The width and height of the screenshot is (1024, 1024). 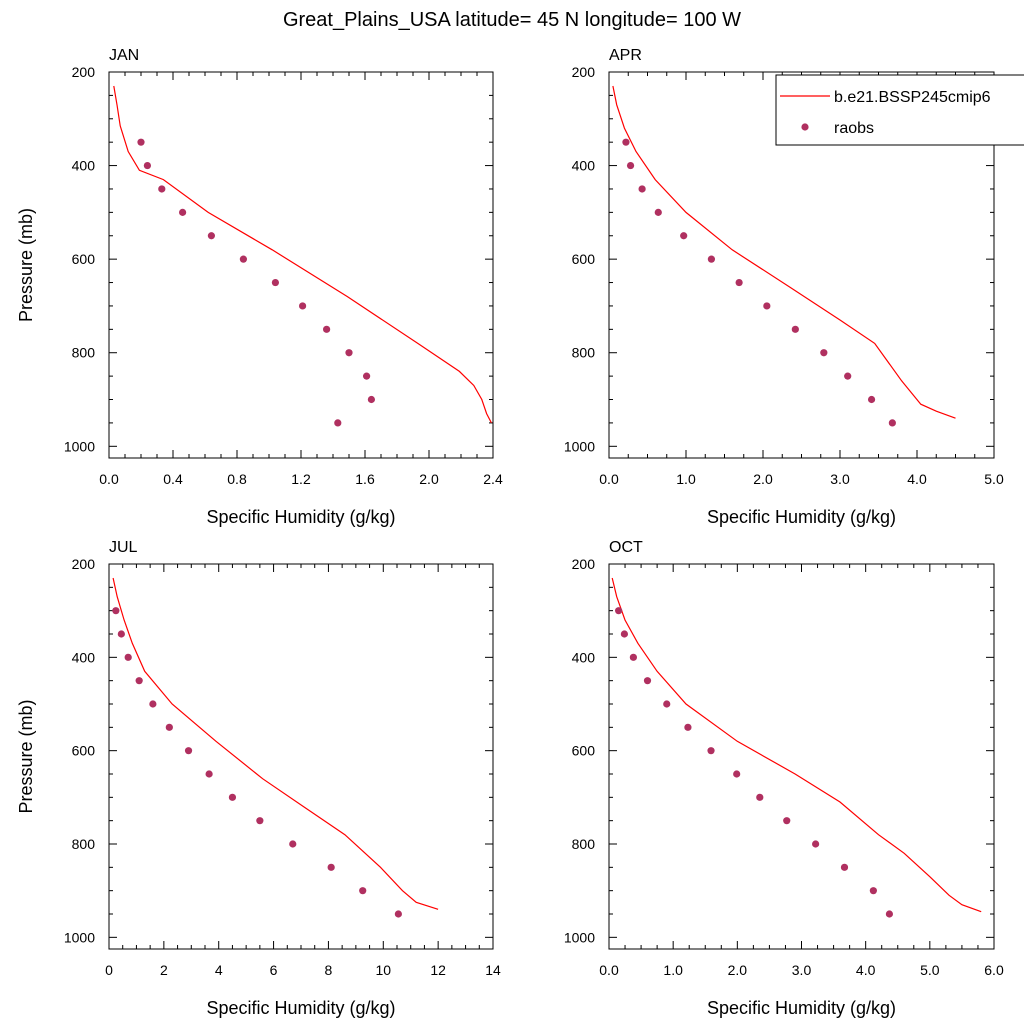 I want to click on x-tick-label: 6.0, so click(x=994, y=970).